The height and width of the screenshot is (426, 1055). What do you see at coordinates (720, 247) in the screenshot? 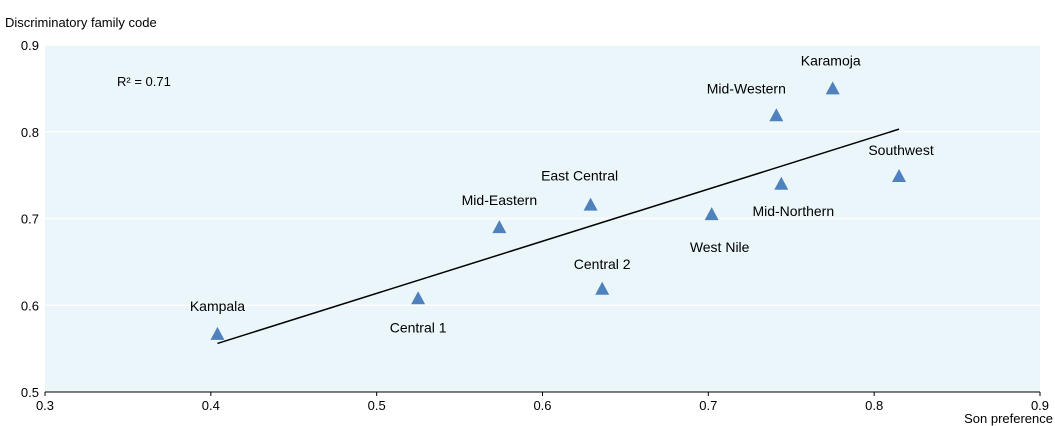
I see `data-point-label: West Nile` at bounding box center [720, 247].